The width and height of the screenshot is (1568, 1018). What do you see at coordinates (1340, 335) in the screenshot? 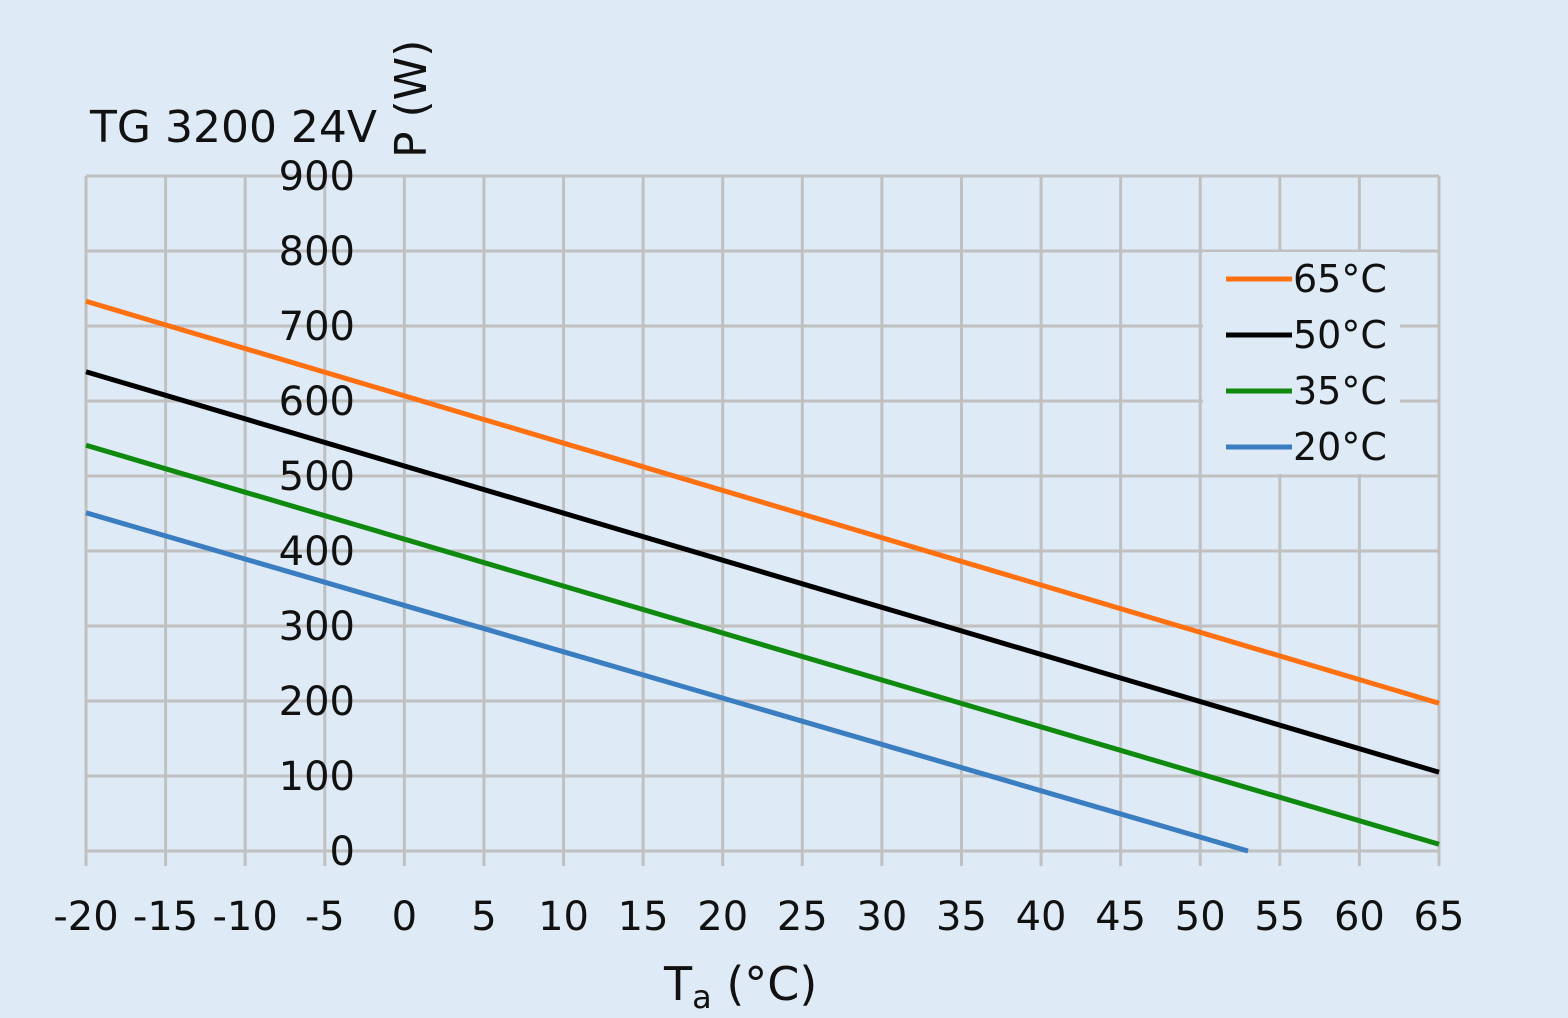
I see `legend-label: 50°C` at bounding box center [1340, 335].